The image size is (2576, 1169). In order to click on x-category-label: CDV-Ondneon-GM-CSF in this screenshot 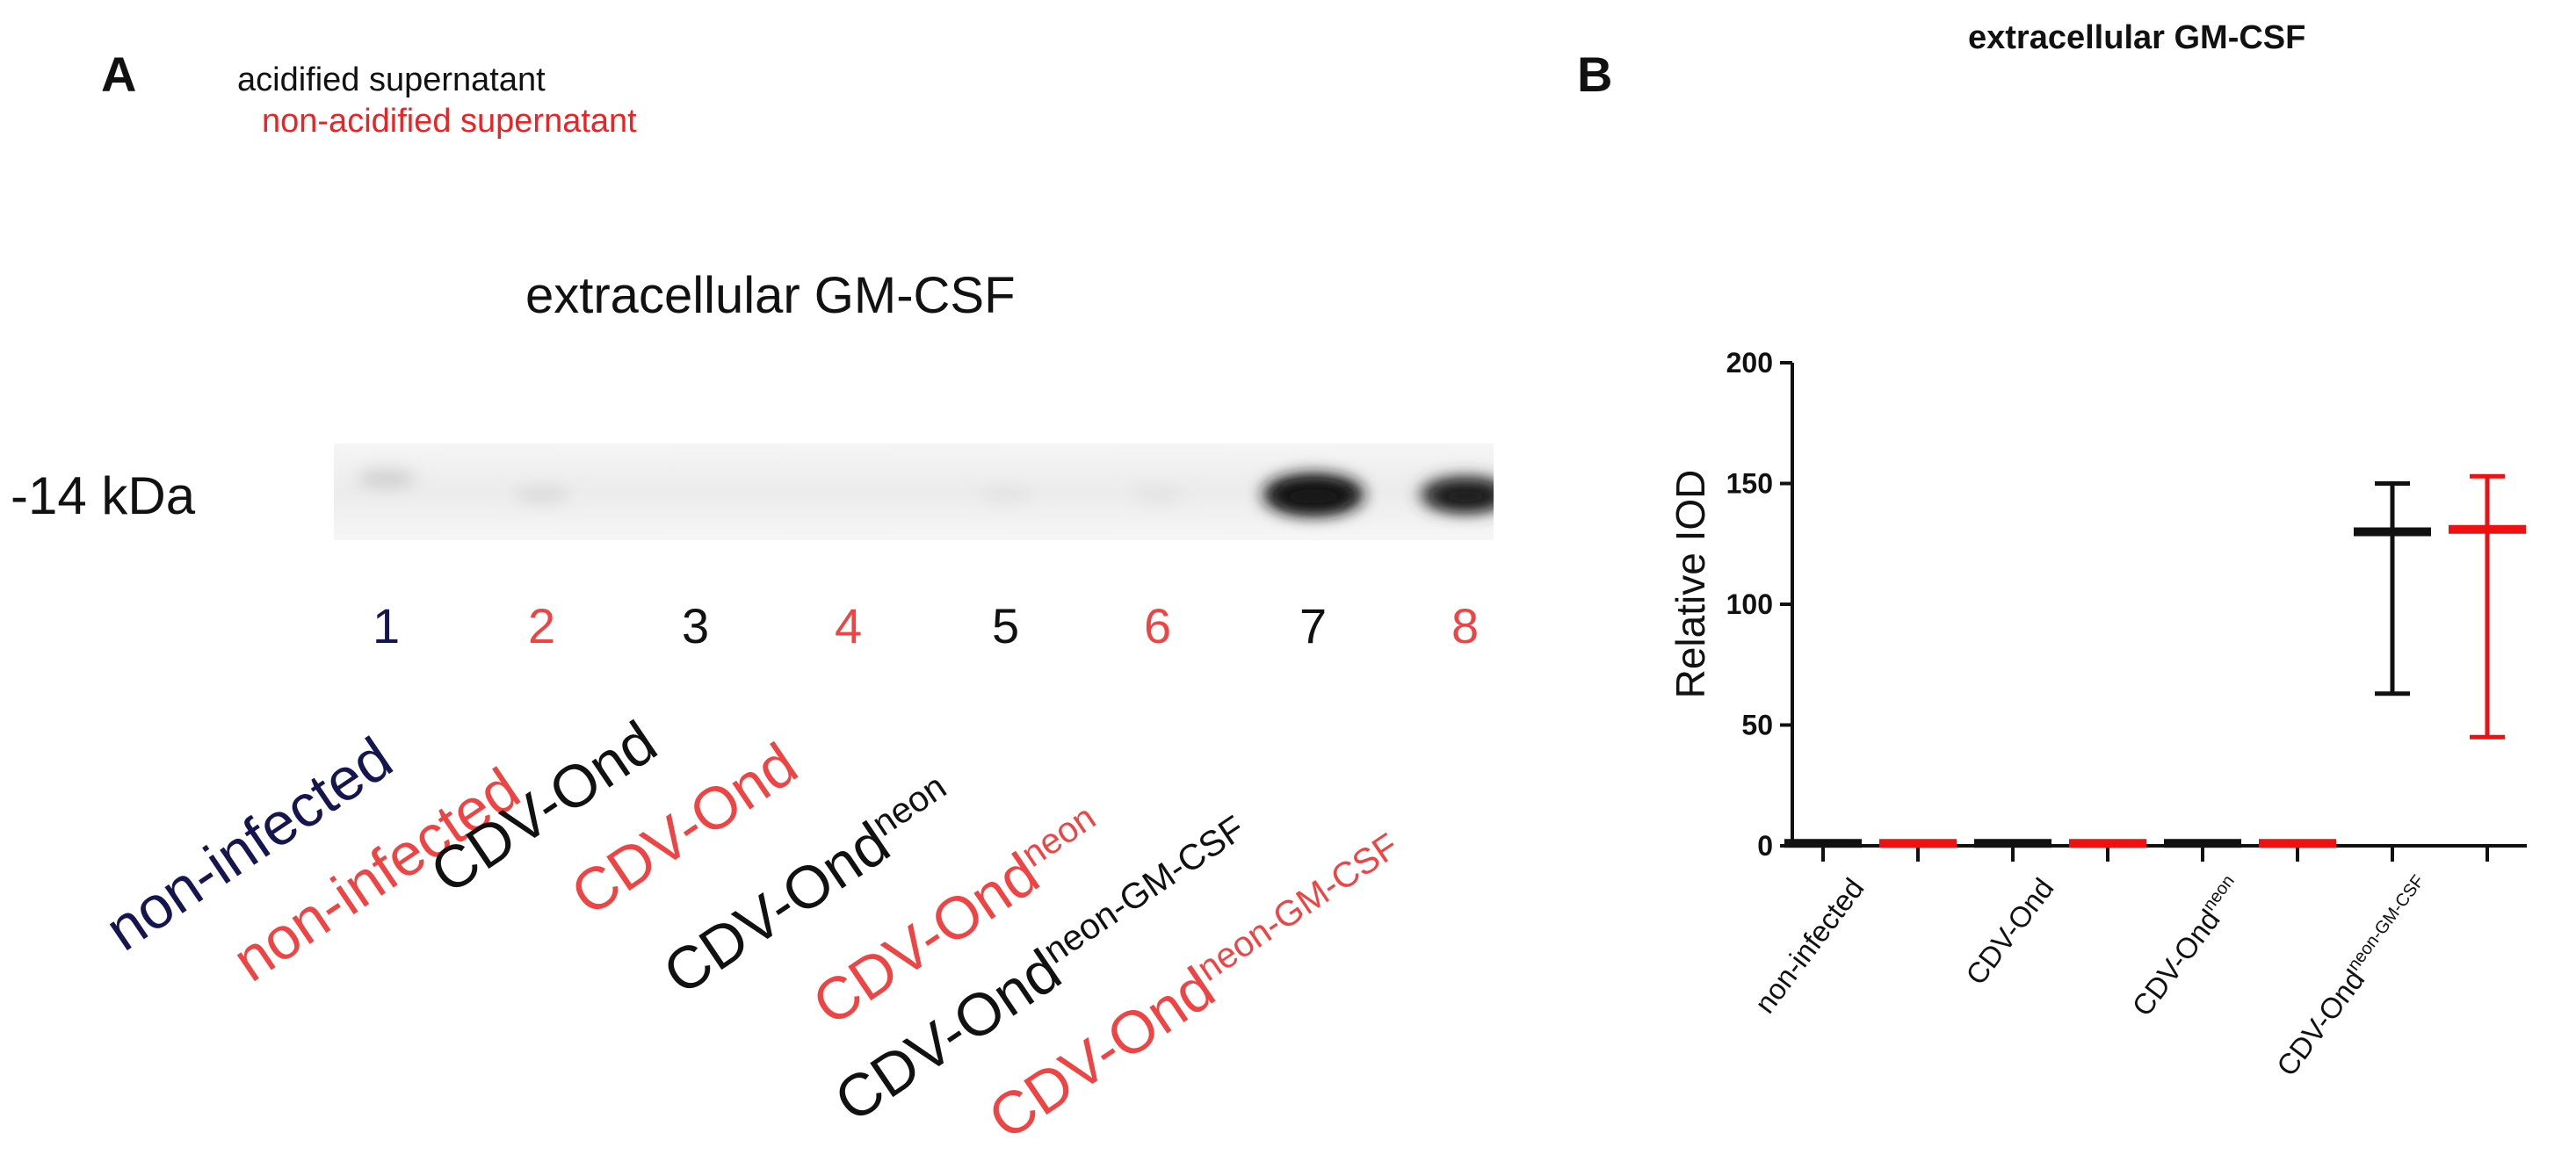, I will do `click(2354, 976)`.